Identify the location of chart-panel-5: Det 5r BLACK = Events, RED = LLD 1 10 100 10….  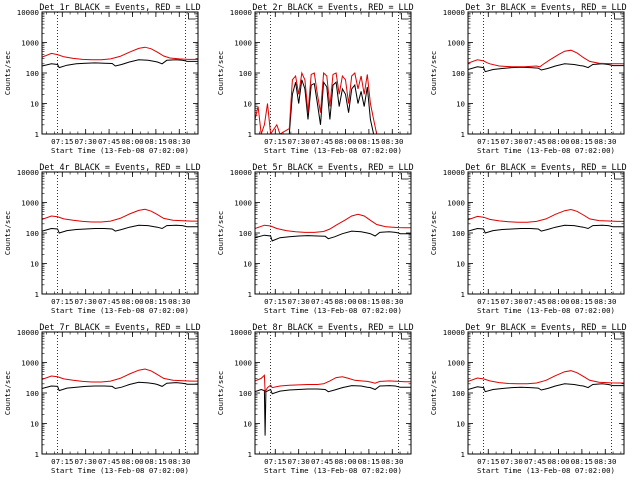
(315, 238).